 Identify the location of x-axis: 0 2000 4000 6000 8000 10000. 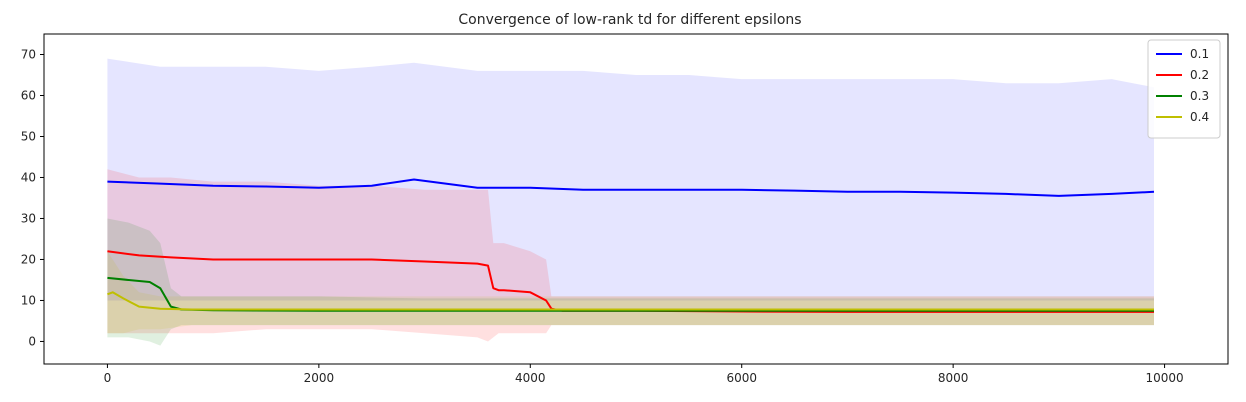
(644, 374).